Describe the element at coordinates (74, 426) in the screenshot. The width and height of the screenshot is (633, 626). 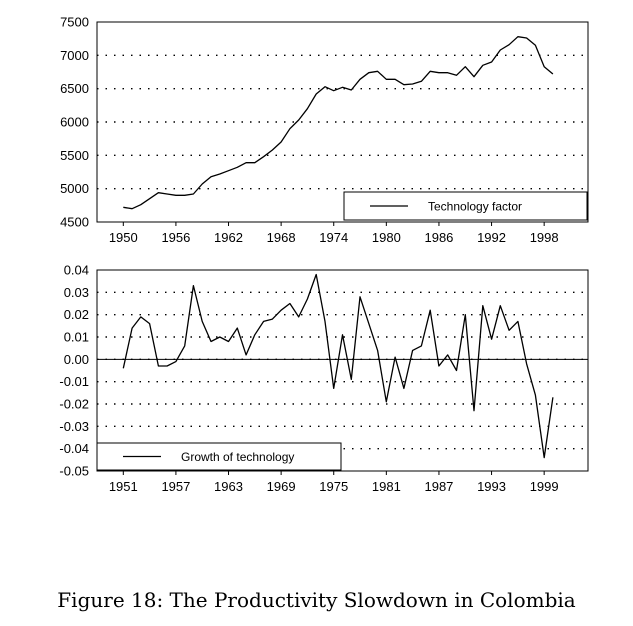
I see `bottom-ytick-label: -0.03` at that location.